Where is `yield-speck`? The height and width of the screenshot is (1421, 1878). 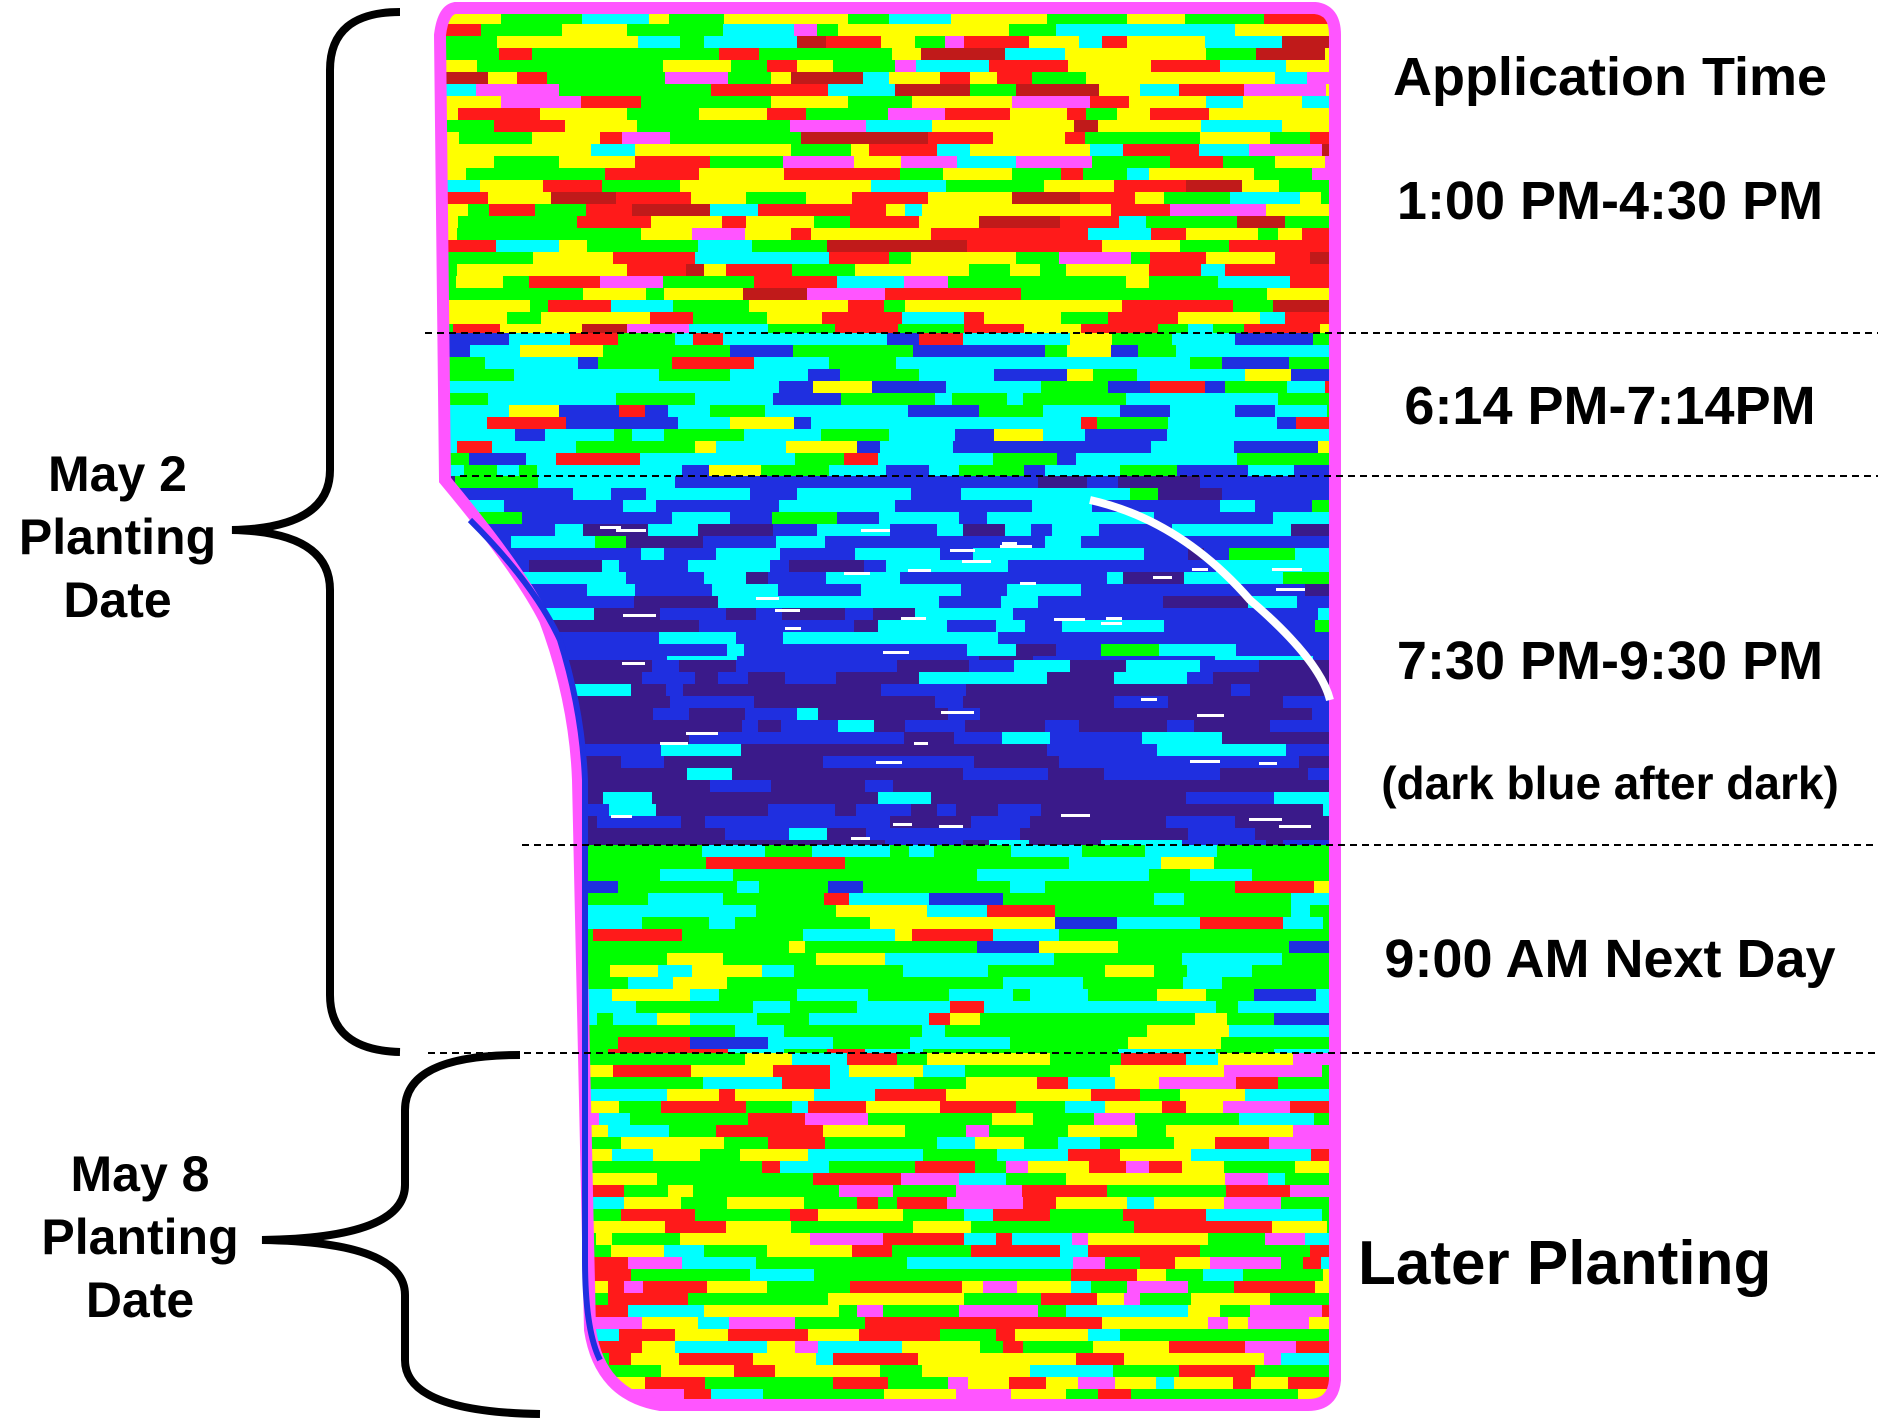
yield-speck is located at coordinates (1210, 715).